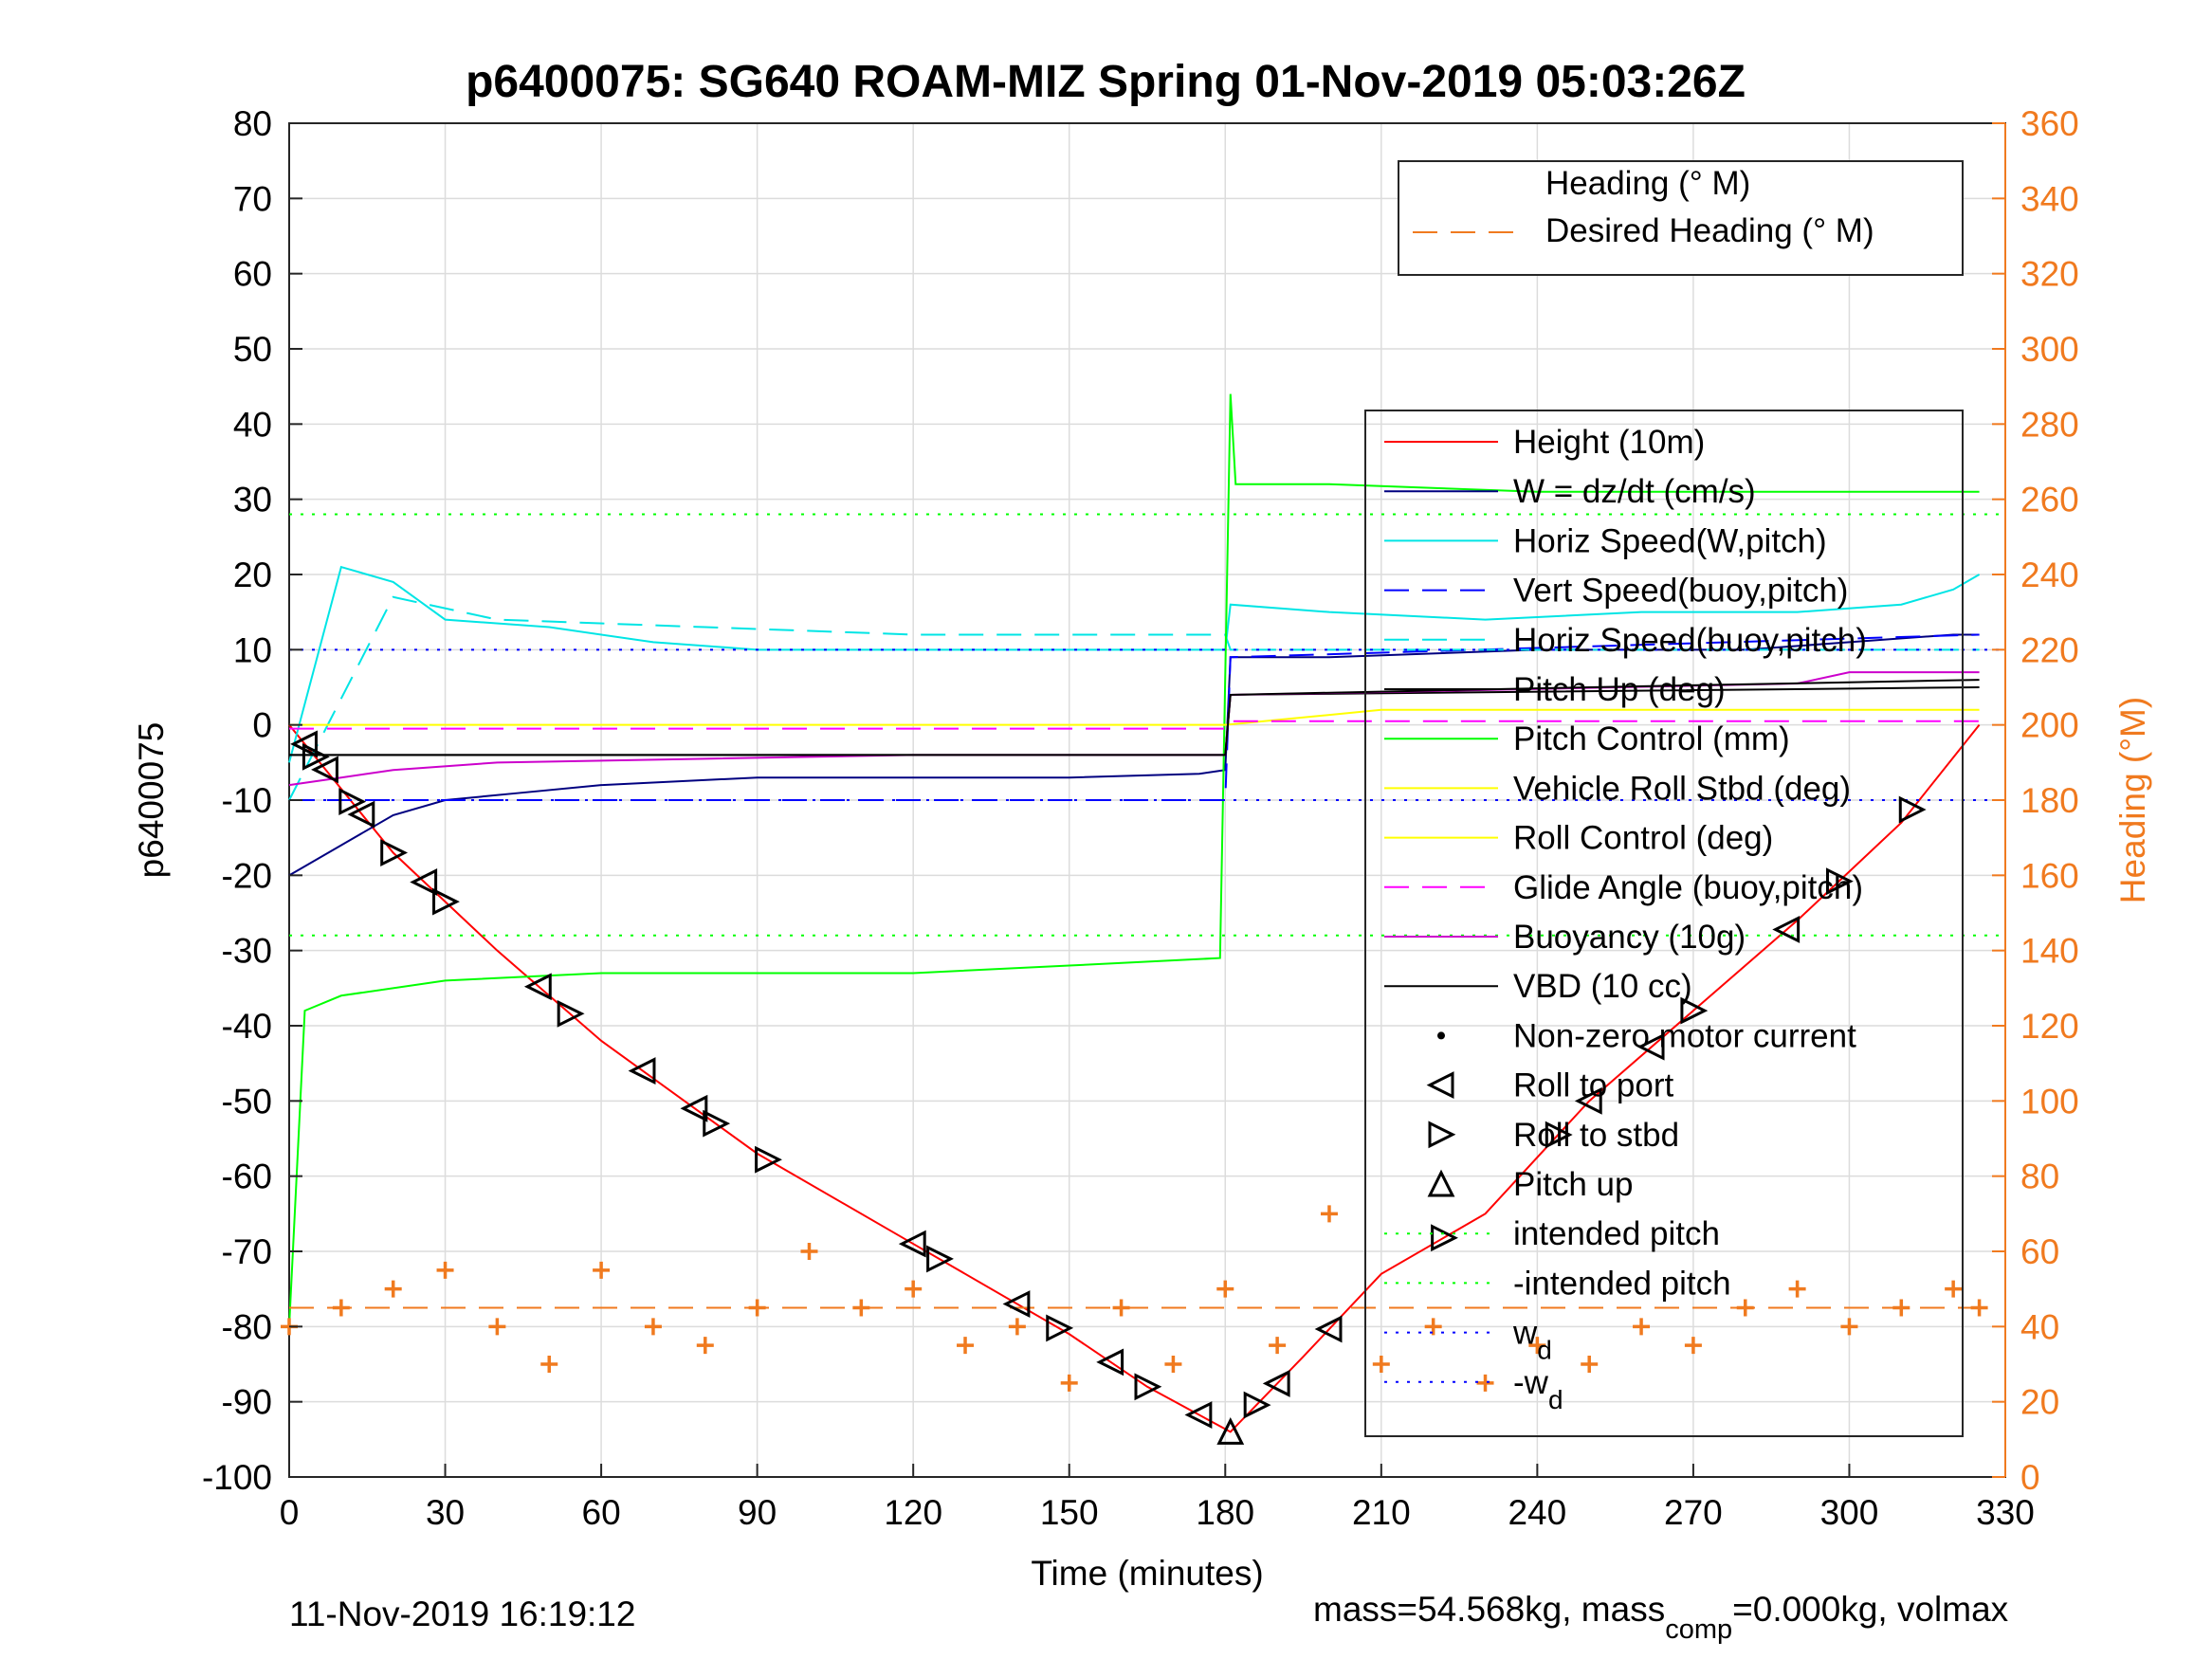 The width and height of the screenshot is (2212, 1659). I want to click on y-tick-label: -30, so click(247, 951).